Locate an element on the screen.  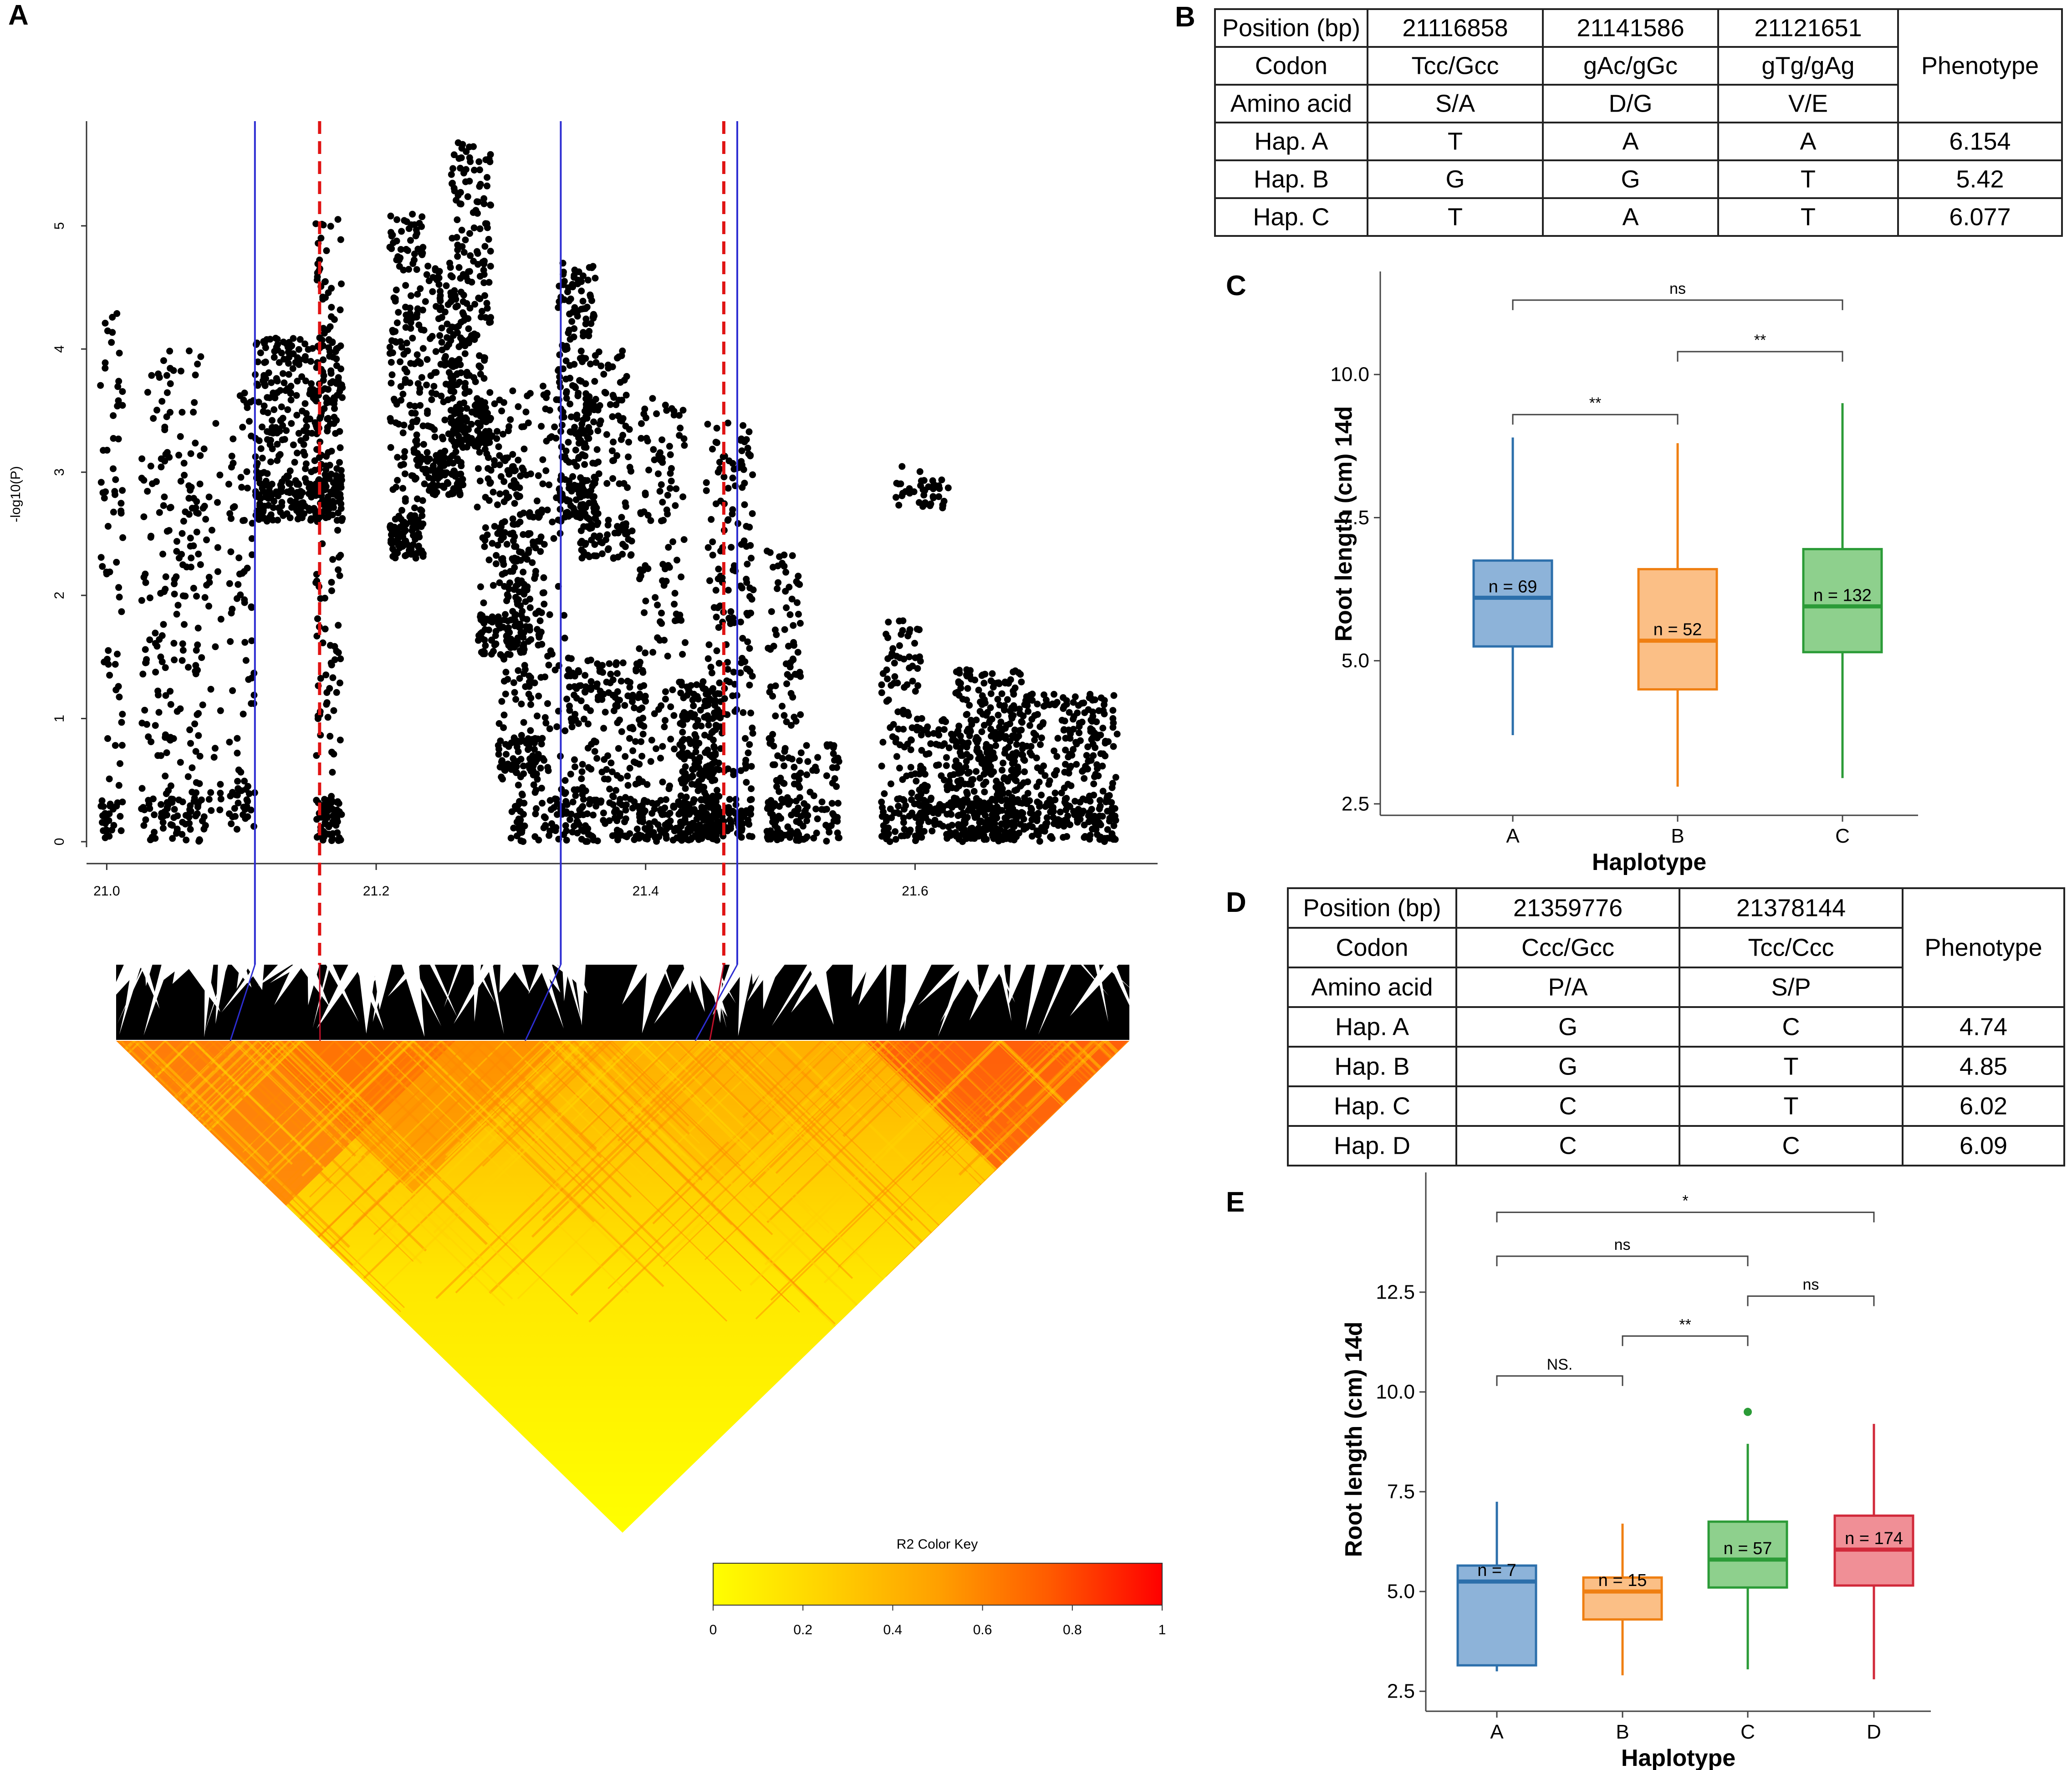
y-tick-label: 2 is located at coordinates (60, 595).